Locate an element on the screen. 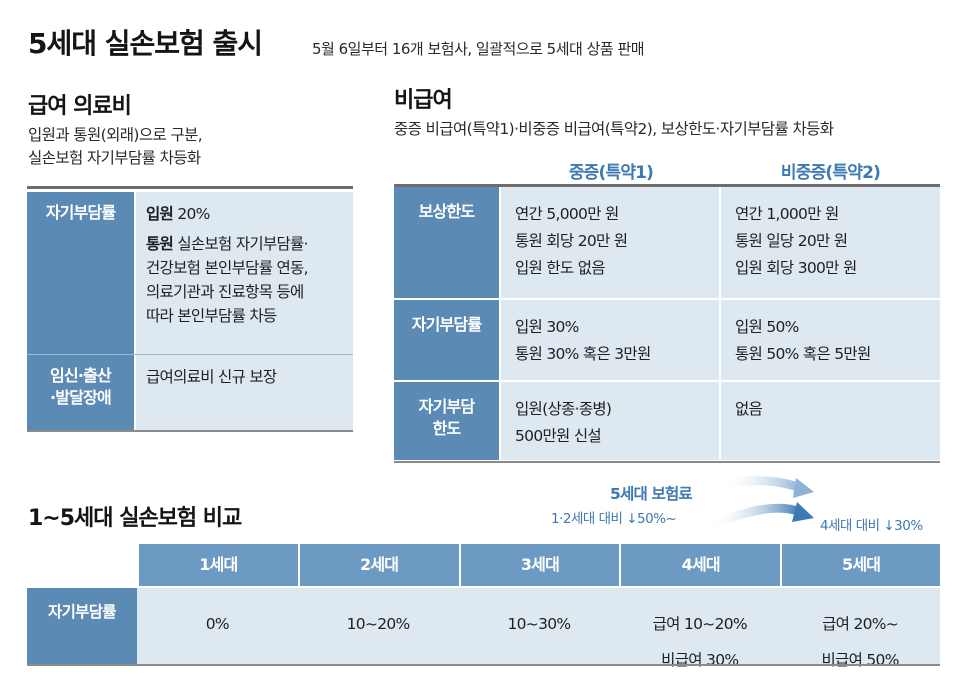 The width and height of the screenshot is (968, 675). compare-col-4: 4세대 is located at coordinates (701, 565).